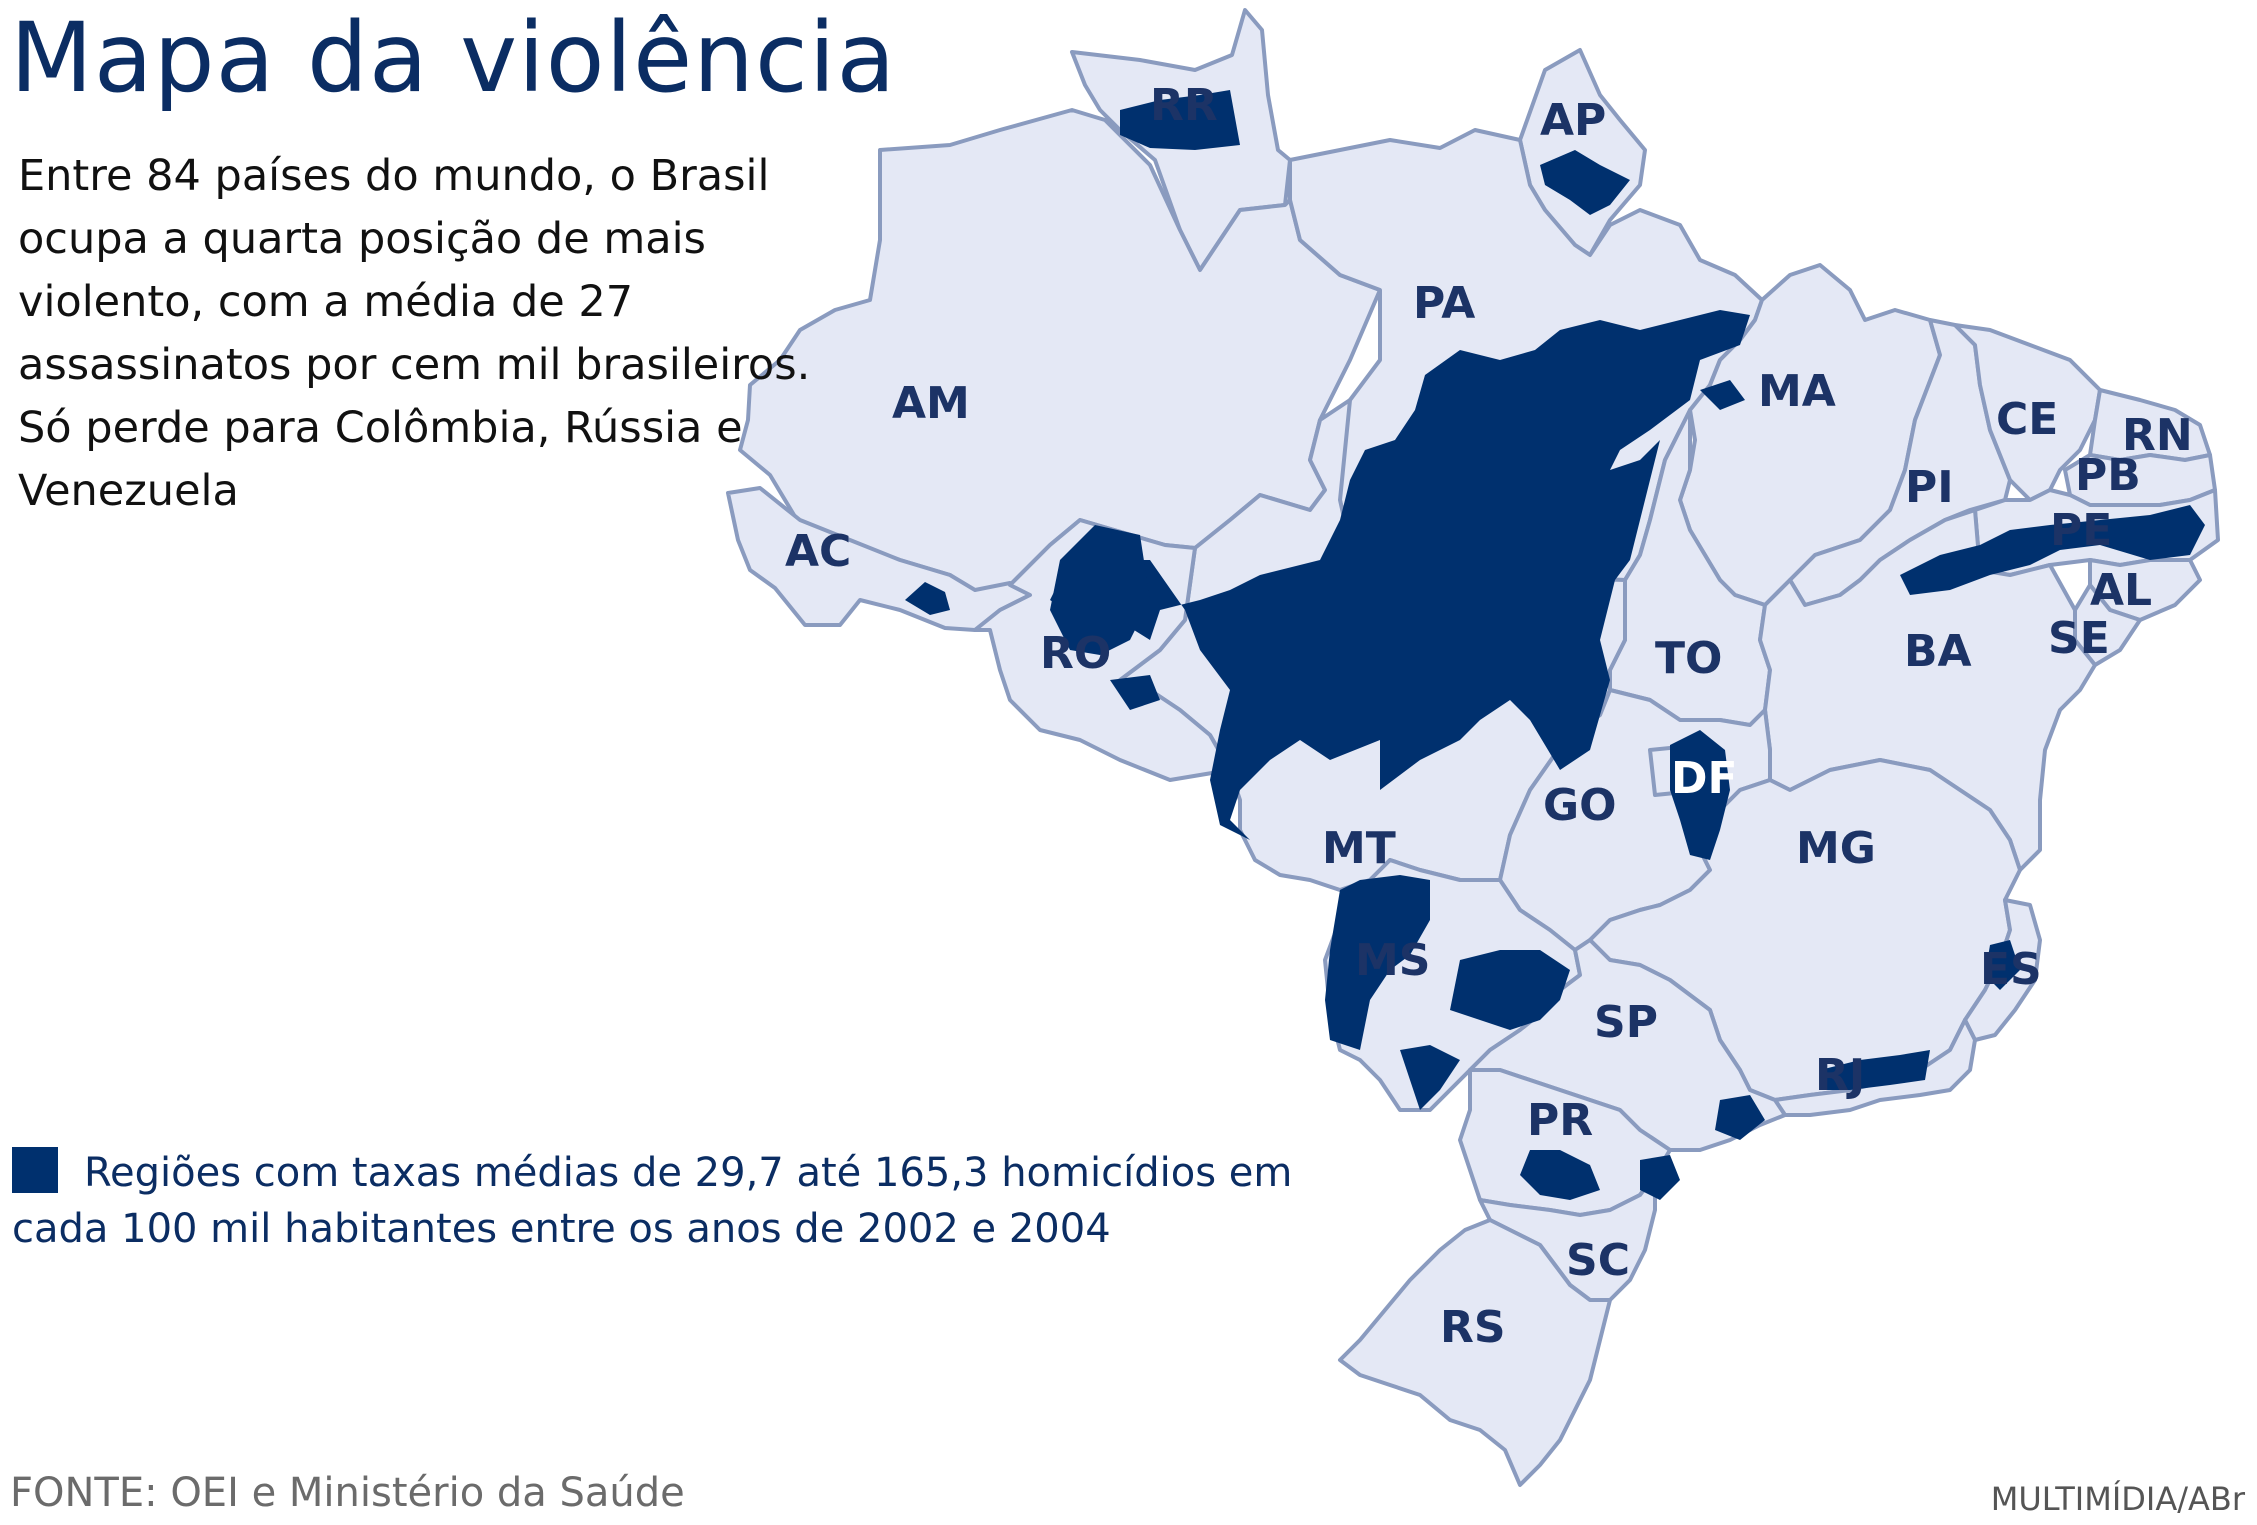 This screenshot has width=2257, height=1525. I want to click on label-rs: RS, so click(1473, 1327).